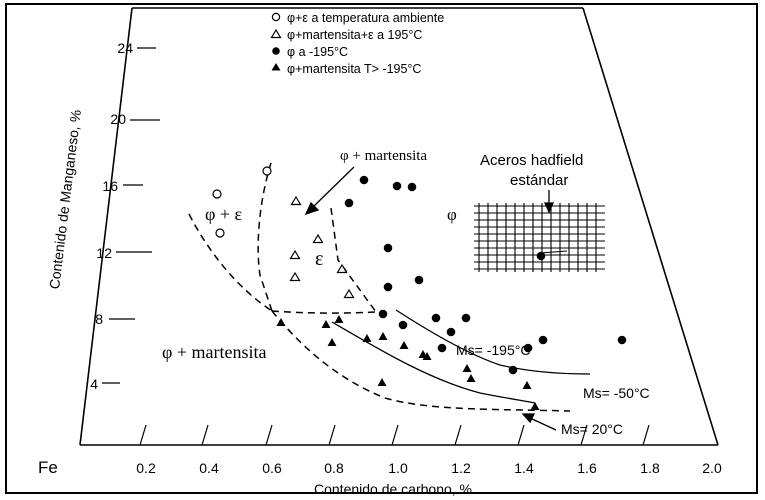  Describe the element at coordinates (549, 208) in the screenshot. I see `arrow-hadfield-head` at that location.